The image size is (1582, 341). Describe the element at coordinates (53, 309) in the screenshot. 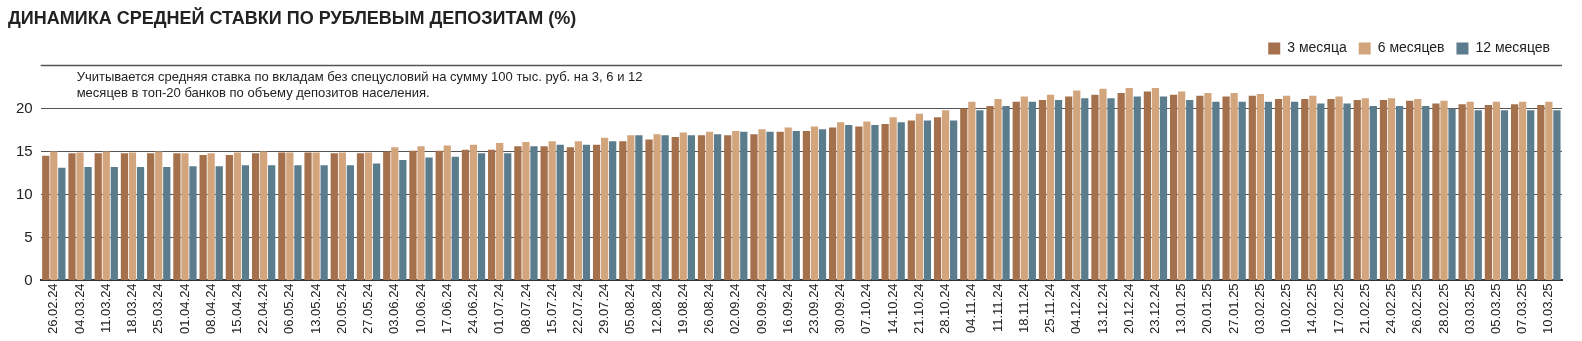

I see `x-tick-label: 26.02.24` at that location.